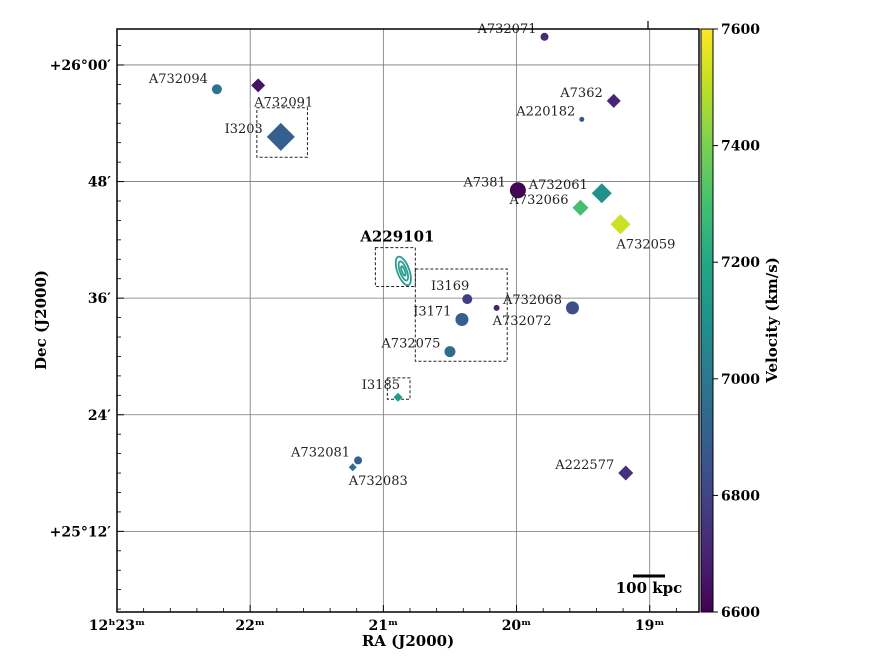 Image resolution: width=872 pixels, height=657 pixels. I want to click on galaxy-marker-a732061, so click(601, 193).